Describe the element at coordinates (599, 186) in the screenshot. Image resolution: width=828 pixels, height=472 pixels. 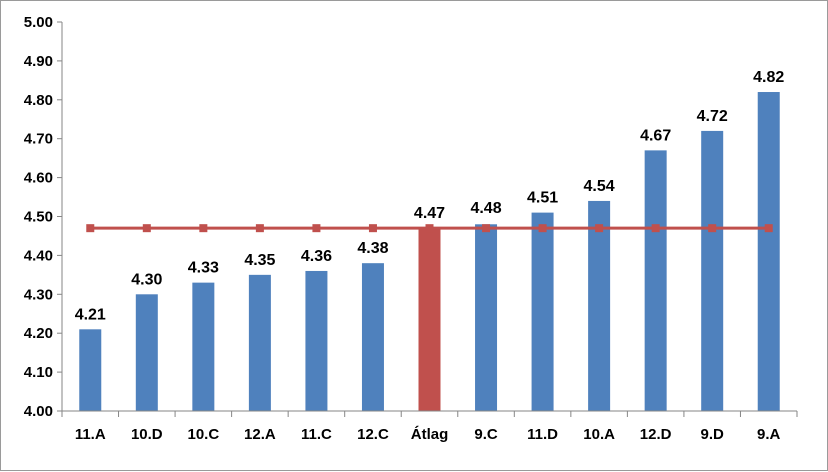
I see `data-label: 4.54` at that location.